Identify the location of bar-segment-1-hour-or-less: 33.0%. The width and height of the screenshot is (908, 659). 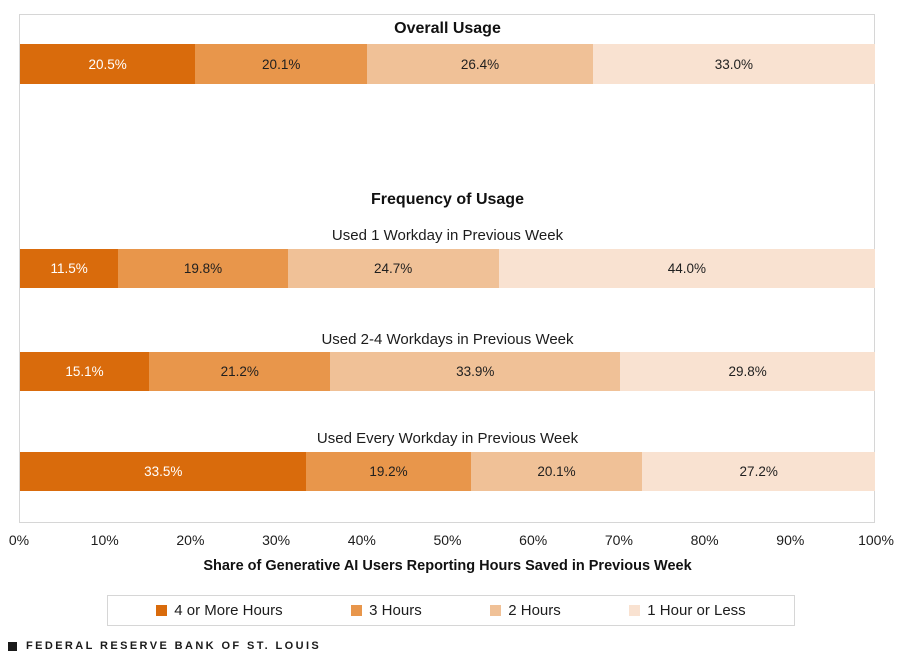
(733, 64).